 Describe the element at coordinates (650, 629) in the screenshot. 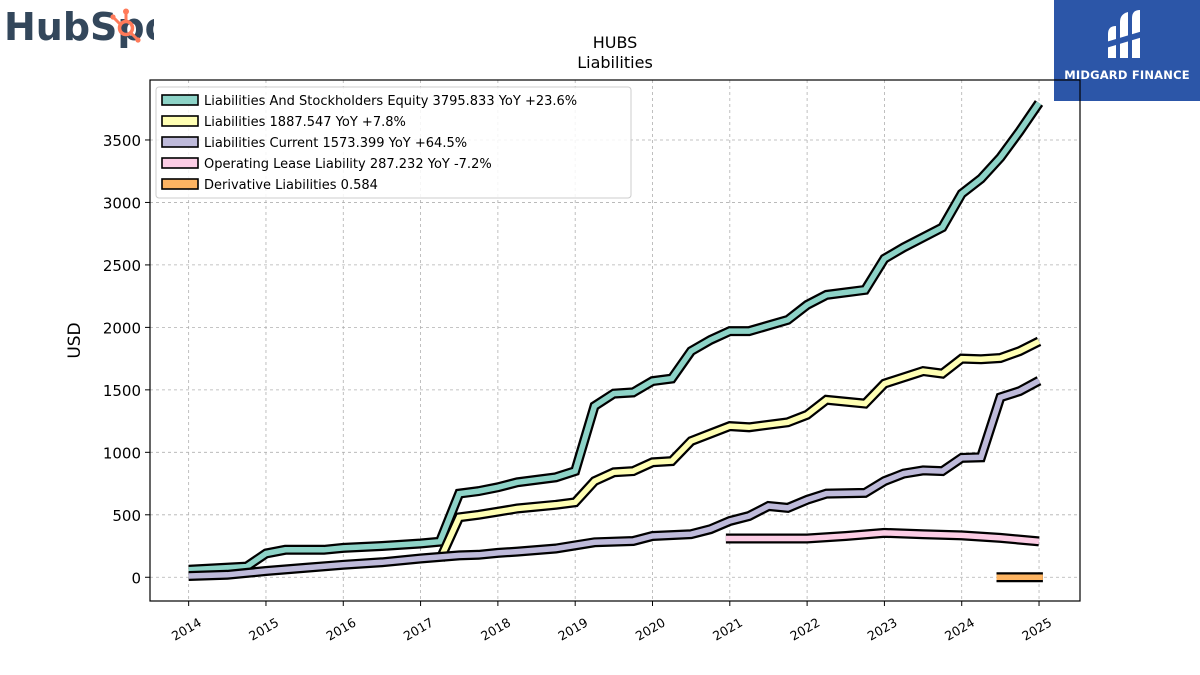

I see `x-tick-label: 2020` at that location.